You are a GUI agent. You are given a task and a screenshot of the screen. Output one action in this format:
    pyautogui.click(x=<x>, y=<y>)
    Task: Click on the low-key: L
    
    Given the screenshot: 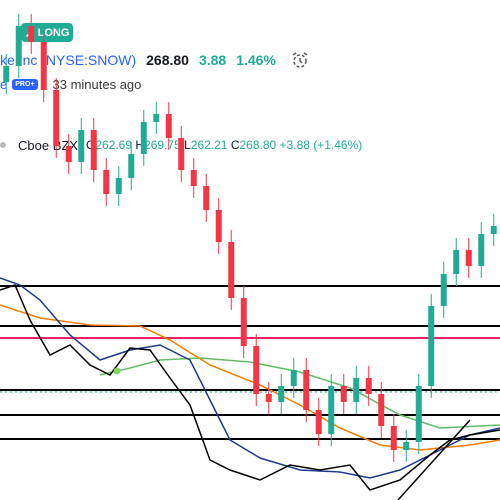 What is the action you would take?
    pyautogui.click(x=187, y=145)
    